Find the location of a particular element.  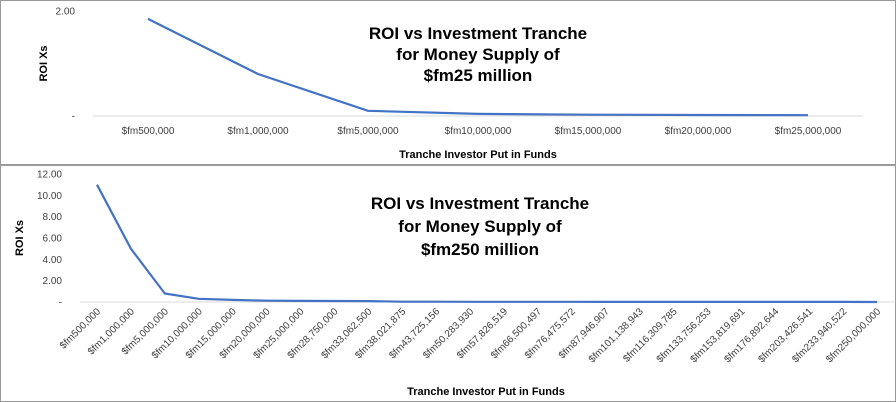

x-tick-label: $fm15,000,000 is located at coordinates (588, 131).